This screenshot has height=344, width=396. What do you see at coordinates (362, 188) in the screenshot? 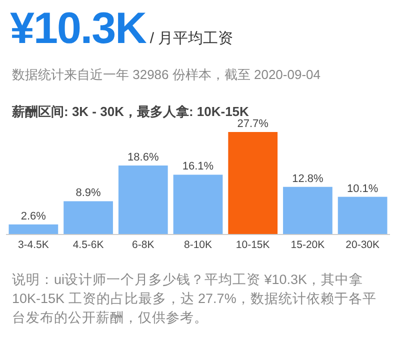
I see `data-label: 10.1%` at bounding box center [362, 188].